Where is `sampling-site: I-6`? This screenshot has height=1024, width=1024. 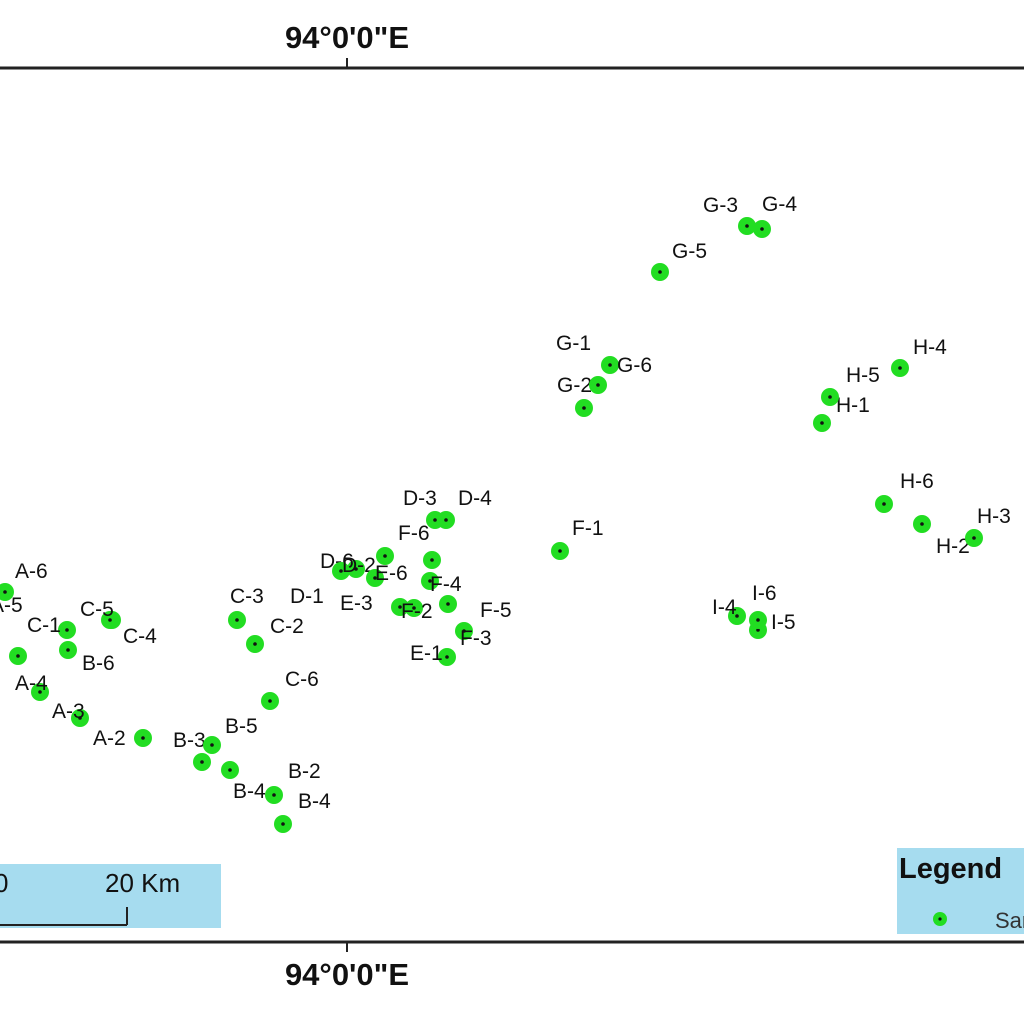 sampling-site: I-6 is located at coordinates (763, 605).